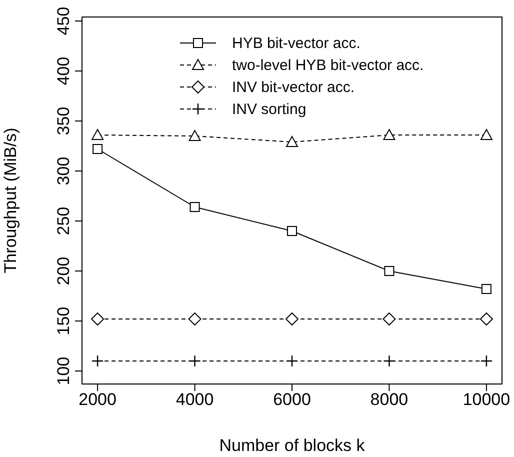  What do you see at coordinates (97, 400) in the screenshot?
I see `x-tick-label: 2000` at bounding box center [97, 400].